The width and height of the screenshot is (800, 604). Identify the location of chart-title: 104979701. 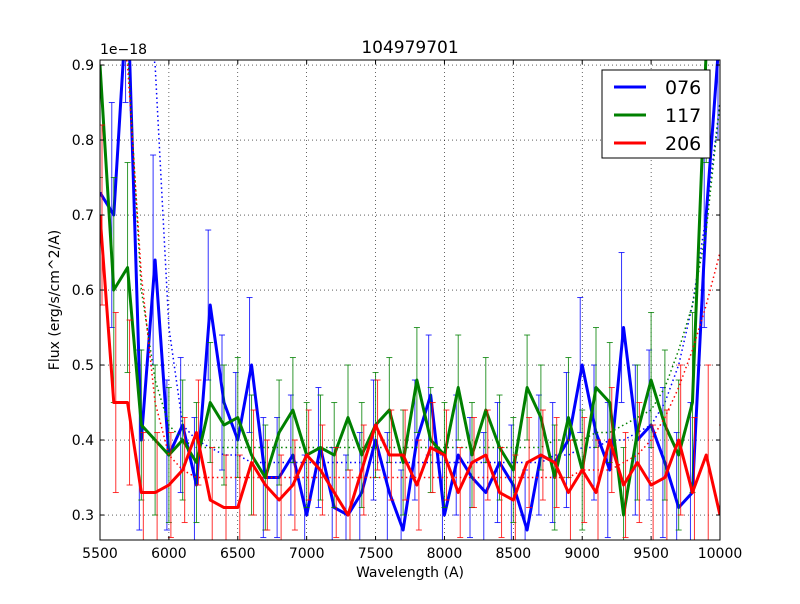
(409, 48).